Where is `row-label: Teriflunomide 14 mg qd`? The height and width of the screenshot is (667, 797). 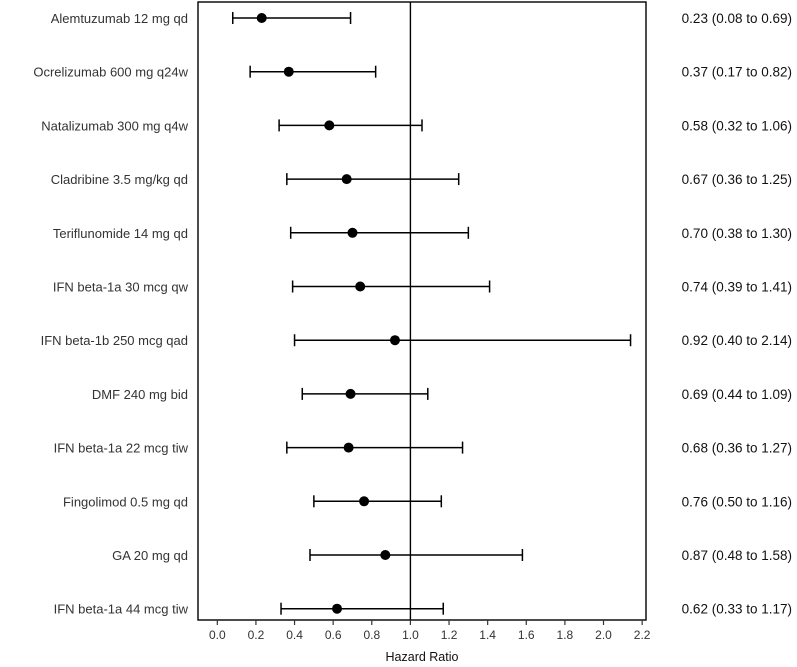
row-label: Teriflunomide 14 mg qd is located at coordinates (120, 233).